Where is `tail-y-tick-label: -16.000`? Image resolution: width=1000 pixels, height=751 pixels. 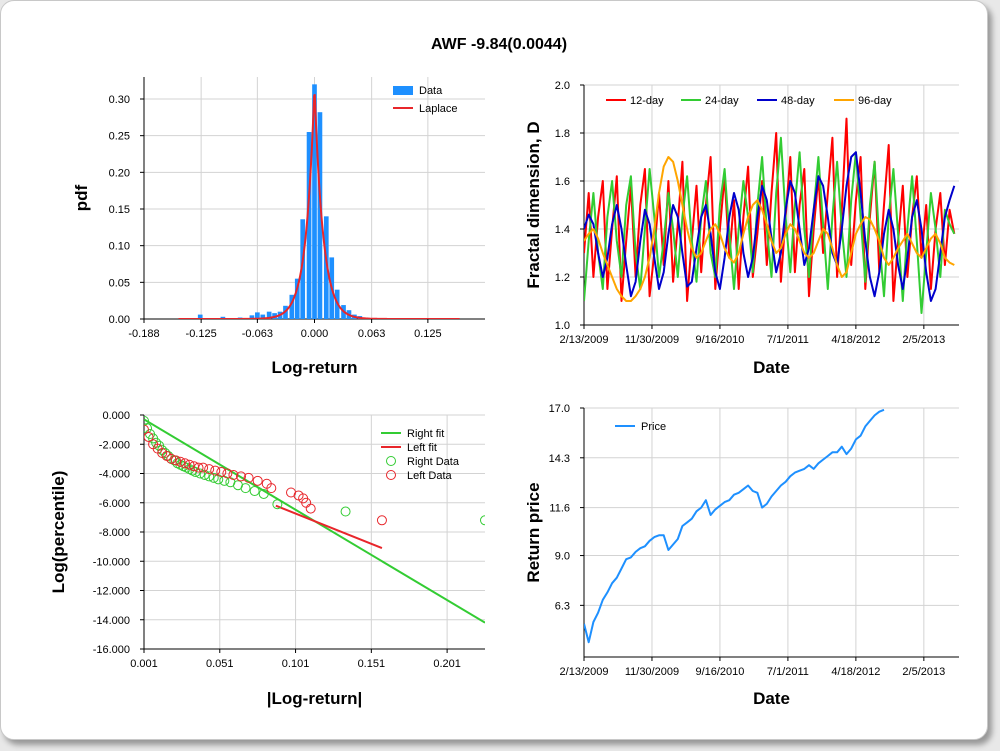
tail-y-tick-label: -16.000 is located at coordinates (111, 650).